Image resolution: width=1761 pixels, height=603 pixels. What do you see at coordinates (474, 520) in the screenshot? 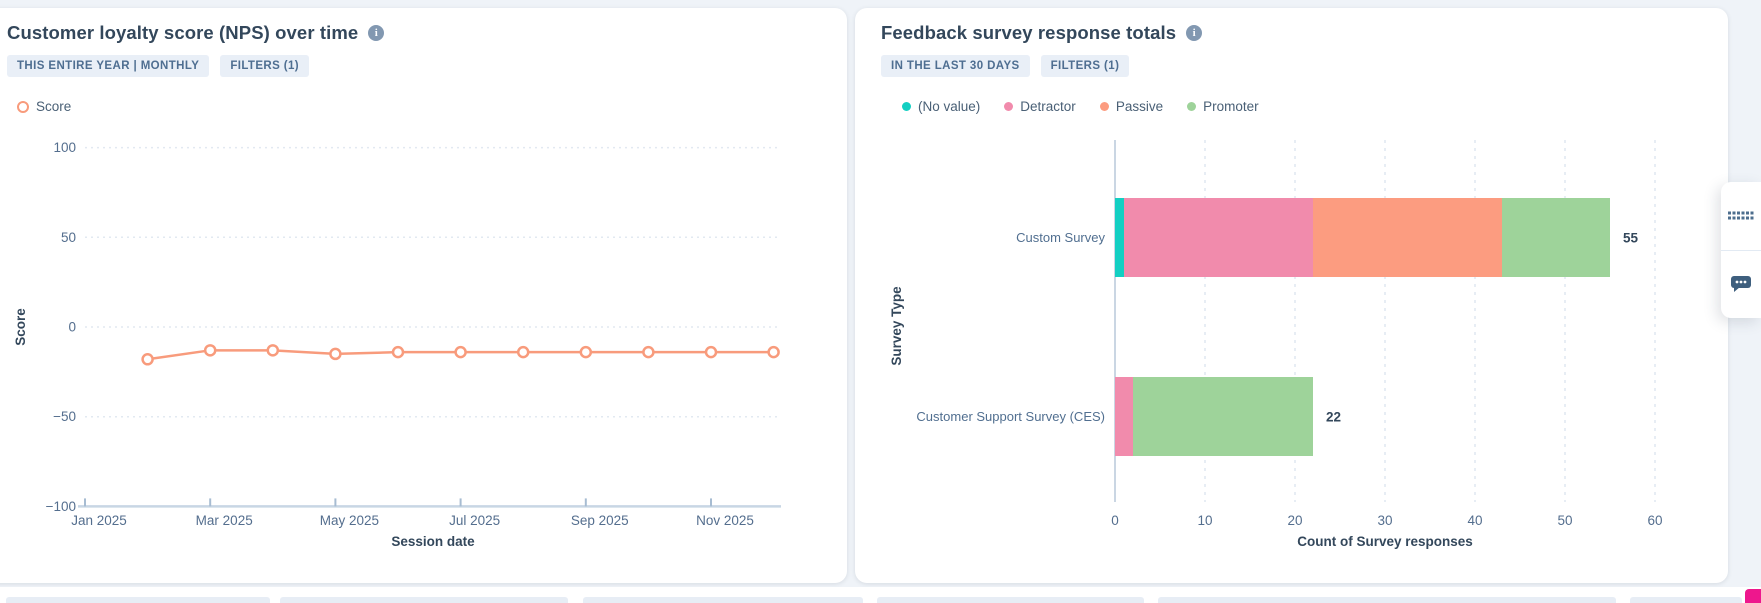
I see `x-tick-label: Jul 2025` at bounding box center [474, 520].